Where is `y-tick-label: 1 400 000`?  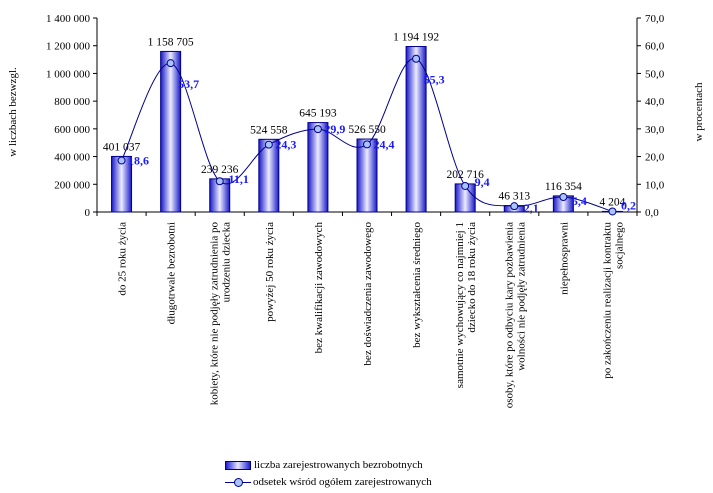 y-tick-label: 1 400 000 is located at coordinates (68, 19).